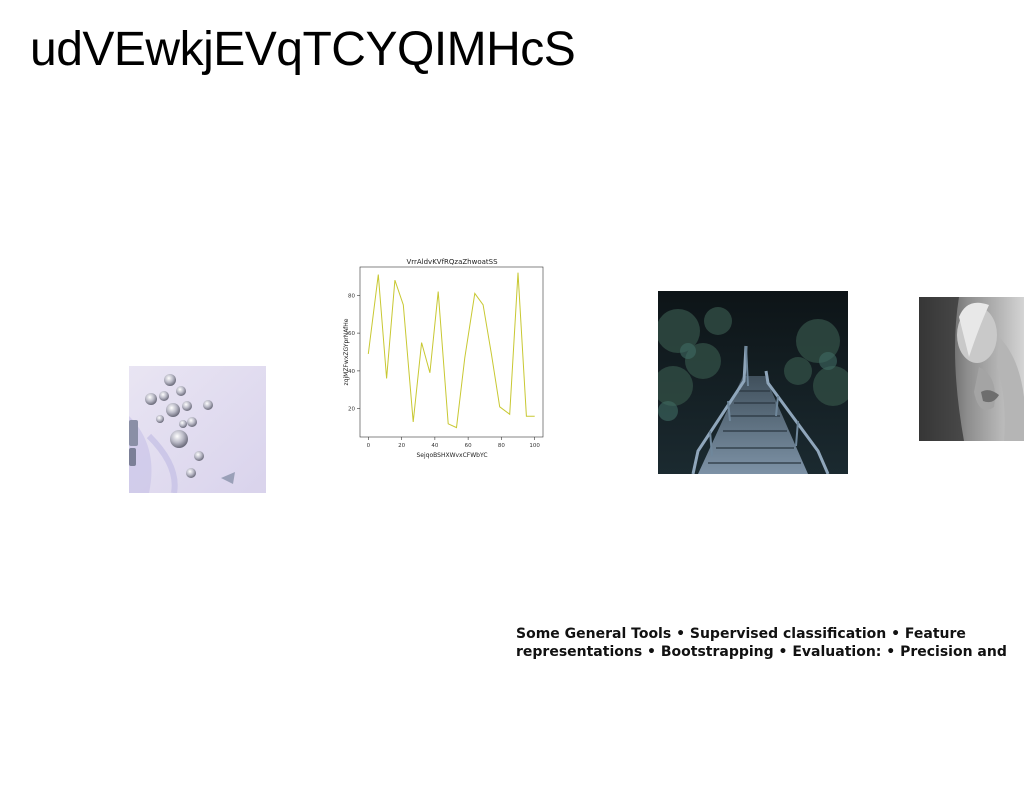 The height and width of the screenshot is (788, 1024). Describe the element at coordinates (351, 334) in the screenshot. I see `y-tick-label: 60` at that location.